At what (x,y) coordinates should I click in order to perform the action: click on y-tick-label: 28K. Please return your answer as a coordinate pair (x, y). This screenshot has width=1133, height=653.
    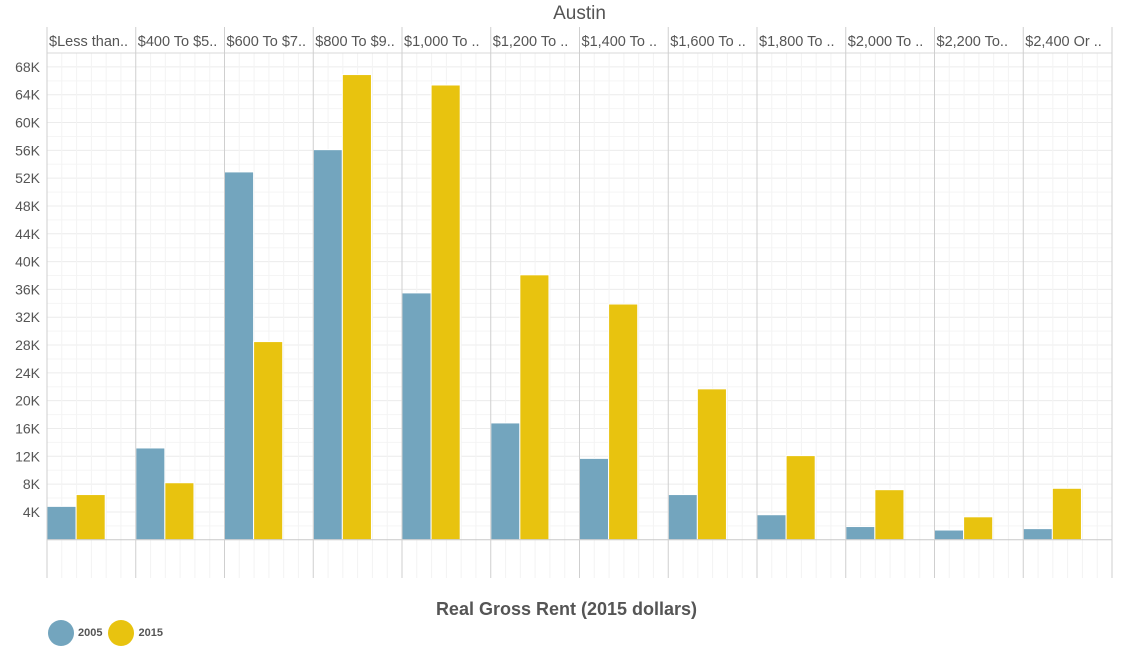
    Looking at the image, I should click on (28, 345).